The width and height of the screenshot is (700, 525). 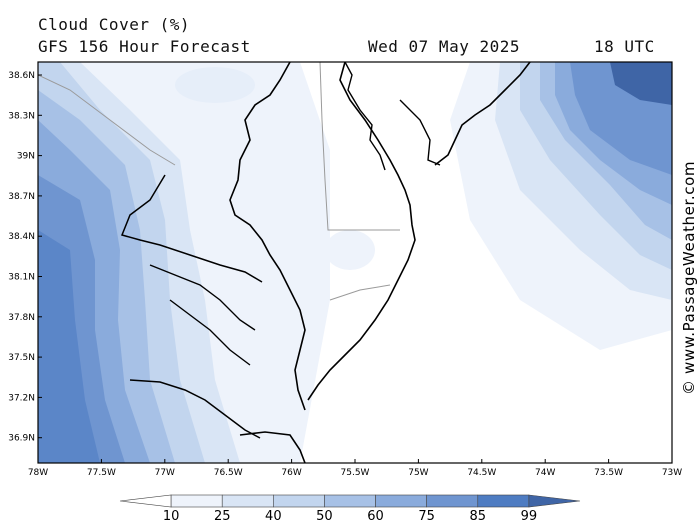 I want to click on lat-tick-label: 38.7N, so click(x=21, y=197).